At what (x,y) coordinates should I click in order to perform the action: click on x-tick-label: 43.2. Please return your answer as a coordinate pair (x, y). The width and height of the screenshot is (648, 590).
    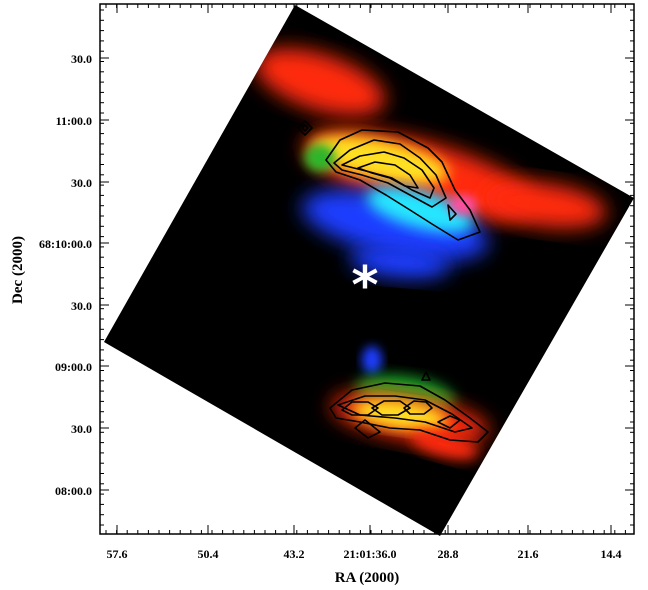
    Looking at the image, I should click on (294, 554).